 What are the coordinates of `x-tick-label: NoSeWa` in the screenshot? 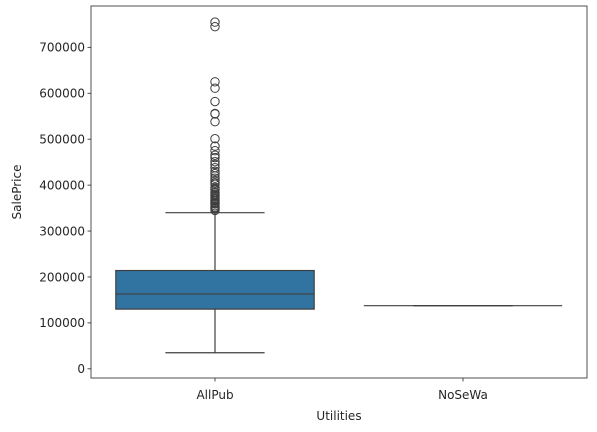 It's located at (463, 395).